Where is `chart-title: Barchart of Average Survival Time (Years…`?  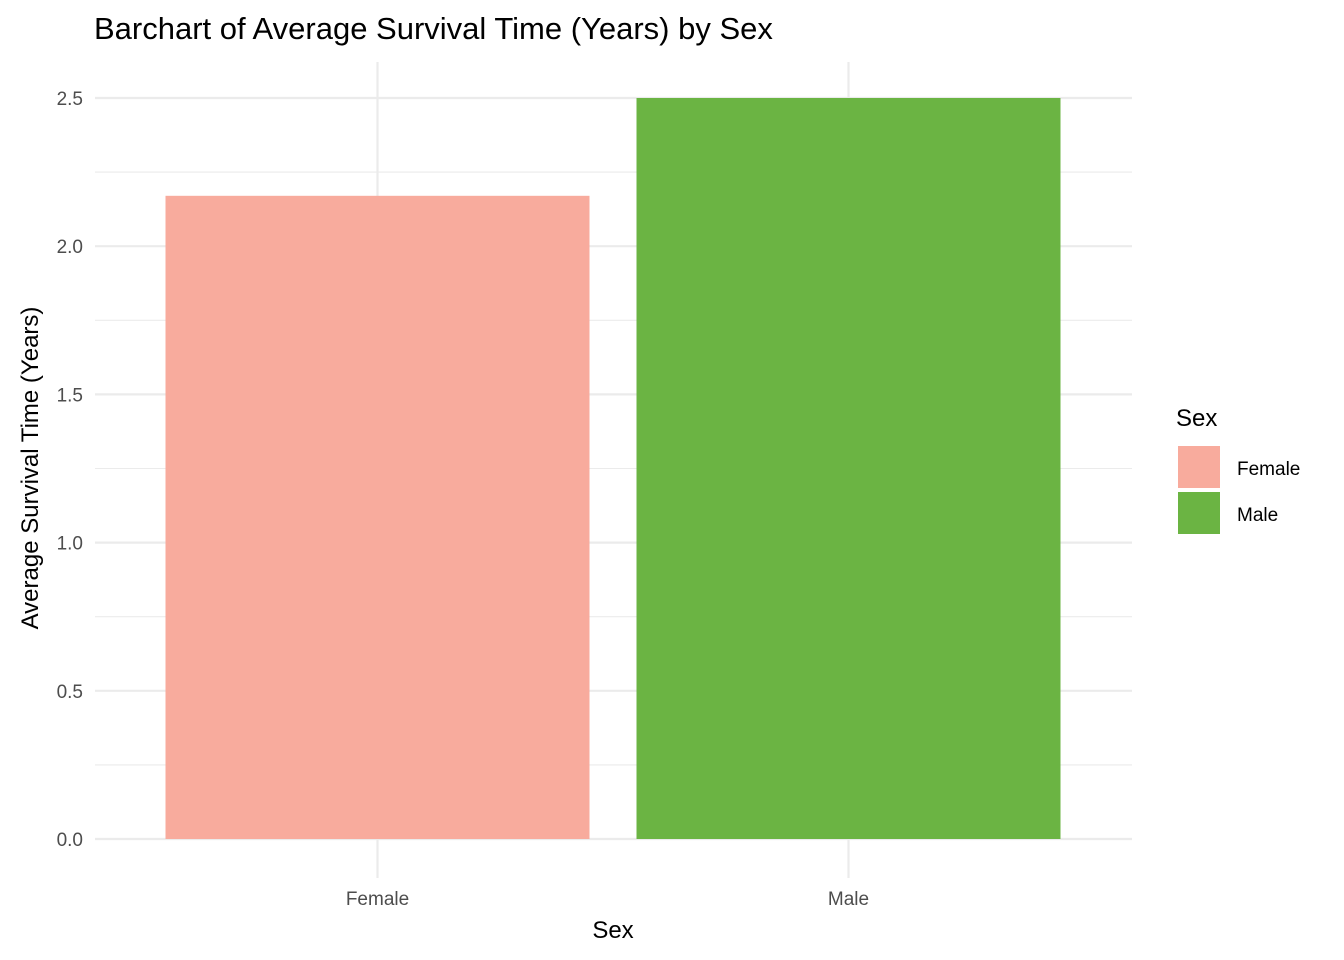
chart-title: Barchart of Average Survival Time (Years… is located at coordinates (433, 28).